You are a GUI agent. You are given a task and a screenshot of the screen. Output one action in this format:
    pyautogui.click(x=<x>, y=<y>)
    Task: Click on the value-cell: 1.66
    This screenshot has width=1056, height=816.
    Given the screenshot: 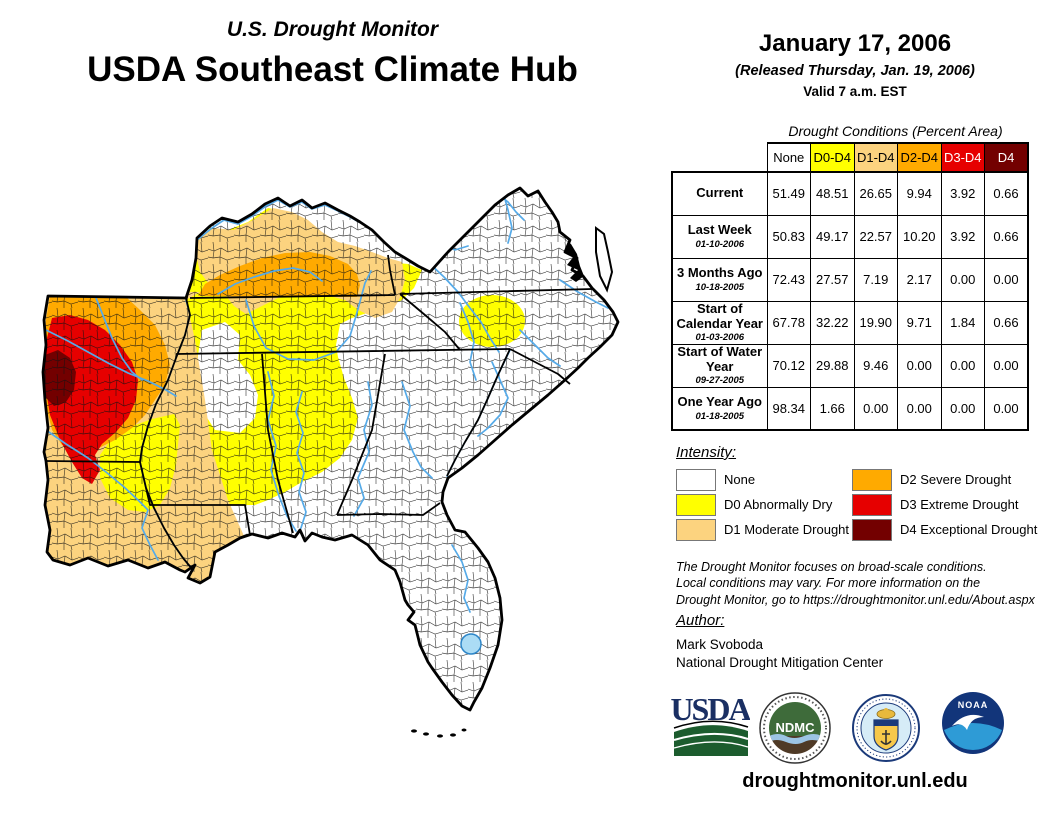 What is the action you would take?
    pyautogui.click(x=832, y=408)
    